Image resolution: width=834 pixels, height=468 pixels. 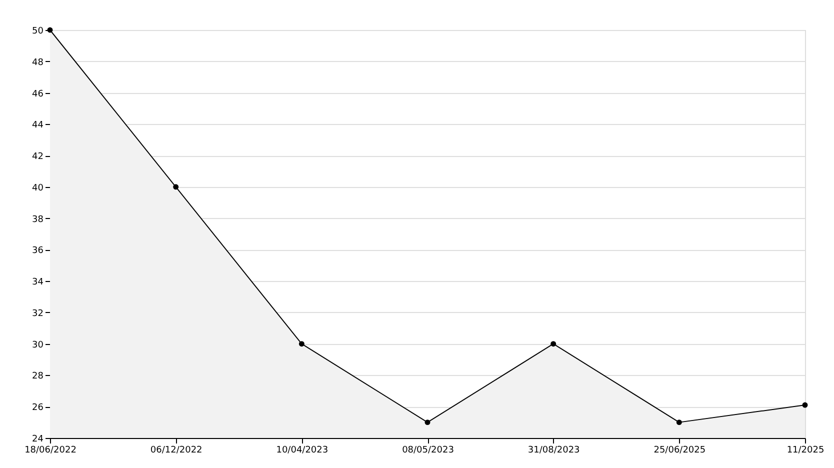 What do you see at coordinates (805, 451) in the screenshot?
I see `x-tick-label: 11/2025` at bounding box center [805, 451].